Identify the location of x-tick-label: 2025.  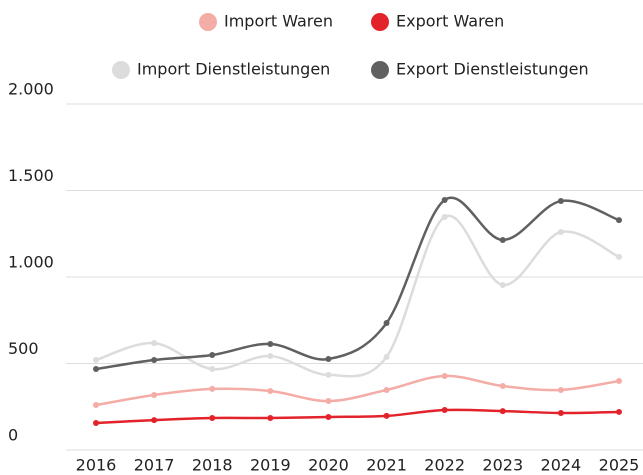
(619, 465).